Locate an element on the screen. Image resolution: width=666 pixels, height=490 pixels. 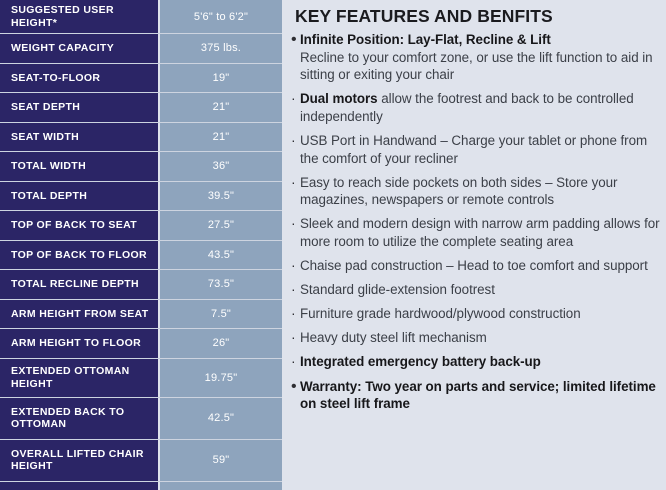
table-row: SEAT WIDTH 21" is located at coordinates (141, 137).